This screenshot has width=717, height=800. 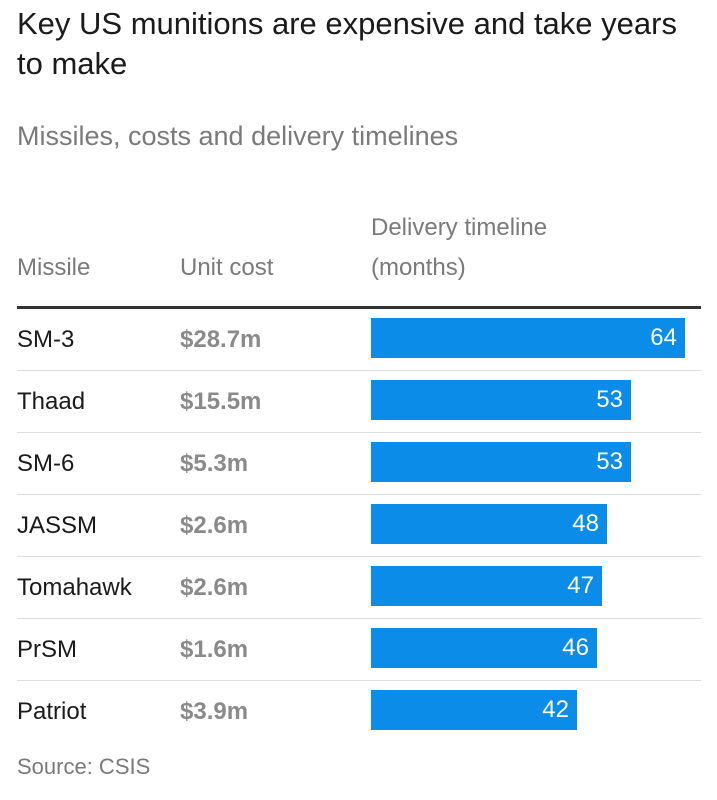 I want to click on bar-value-label: 48, so click(x=585, y=523).